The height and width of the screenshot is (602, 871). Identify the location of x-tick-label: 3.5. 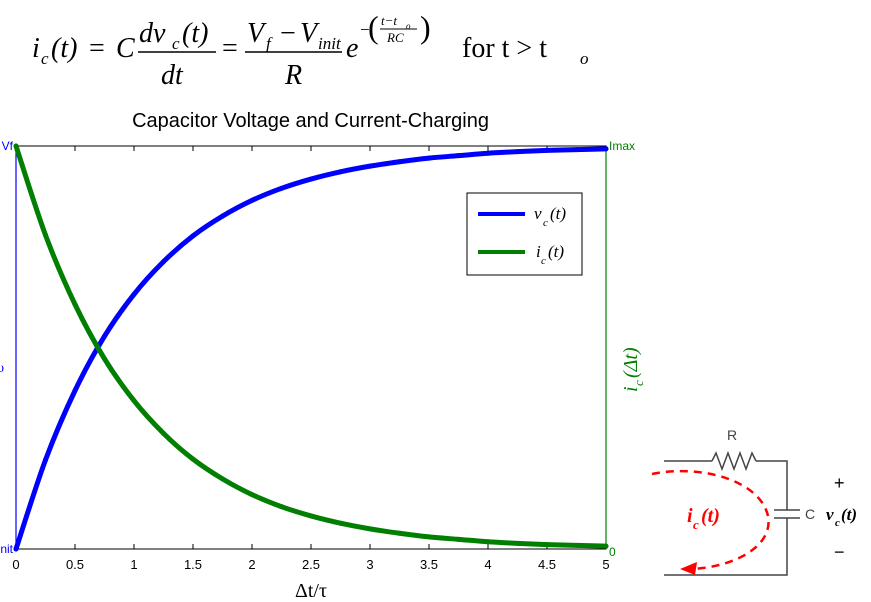
(429, 564).